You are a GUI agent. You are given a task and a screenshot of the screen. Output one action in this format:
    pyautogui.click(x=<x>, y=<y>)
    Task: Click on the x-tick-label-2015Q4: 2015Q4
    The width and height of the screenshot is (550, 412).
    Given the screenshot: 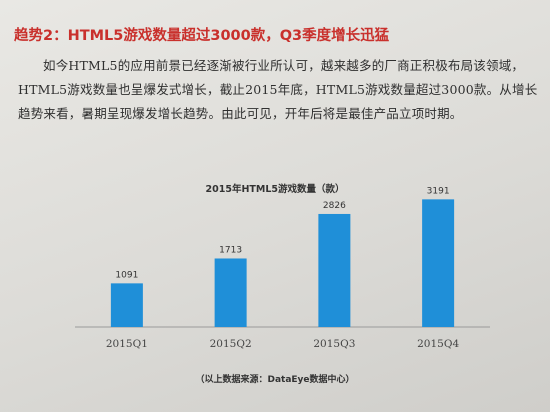 What is the action you would take?
    pyautogui.click(x=438, y=344)
    